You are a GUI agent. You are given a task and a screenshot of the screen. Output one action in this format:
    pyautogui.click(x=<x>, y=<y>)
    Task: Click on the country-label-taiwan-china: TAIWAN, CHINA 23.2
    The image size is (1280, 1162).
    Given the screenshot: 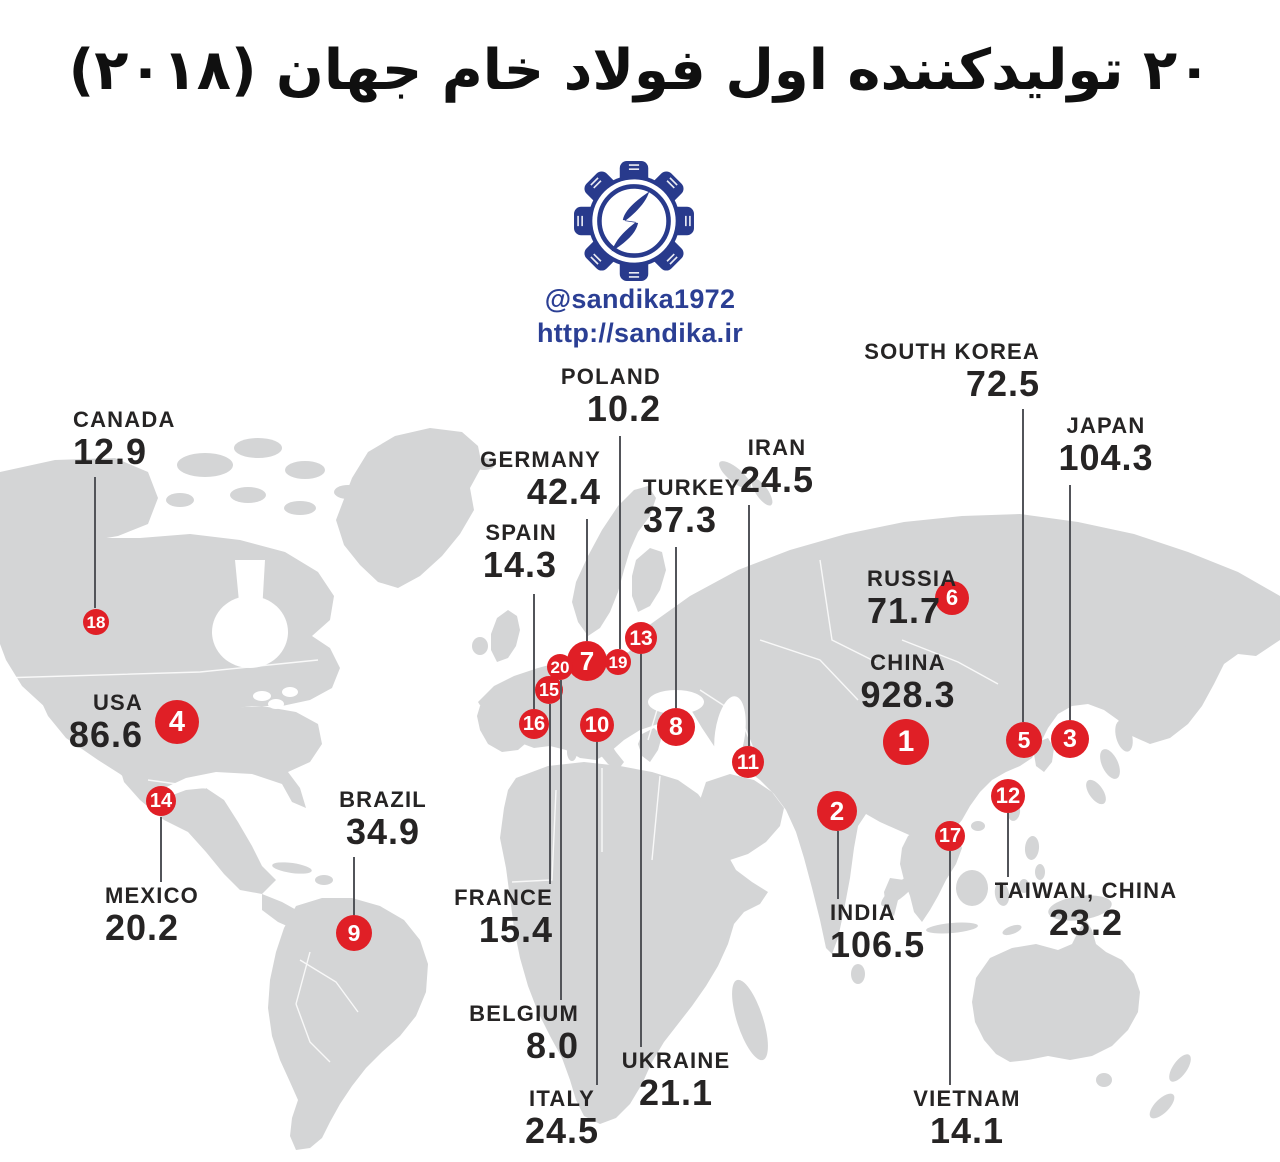 What is the action you would take?
    pyautogui.click(x=1086, y=910)
    